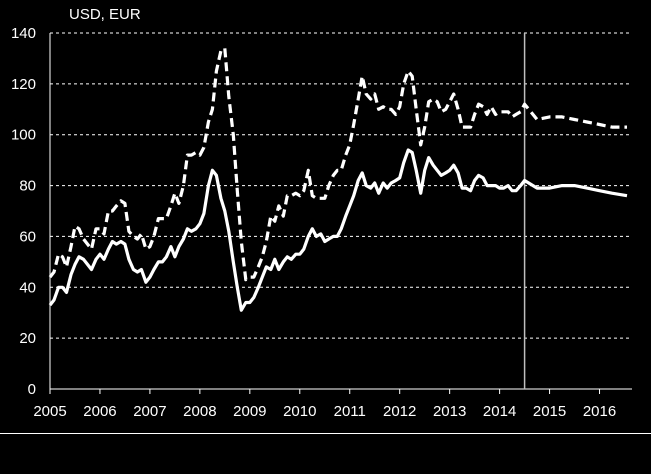 This screenshot has height=474, width=651. I want to click on x-tick-label: 2009, so click(249, 411).